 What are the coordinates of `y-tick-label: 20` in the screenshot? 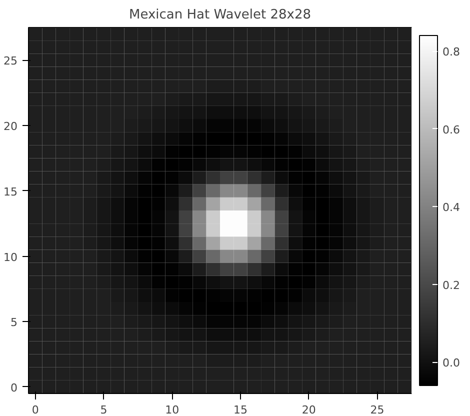 It's located at (11, 127).